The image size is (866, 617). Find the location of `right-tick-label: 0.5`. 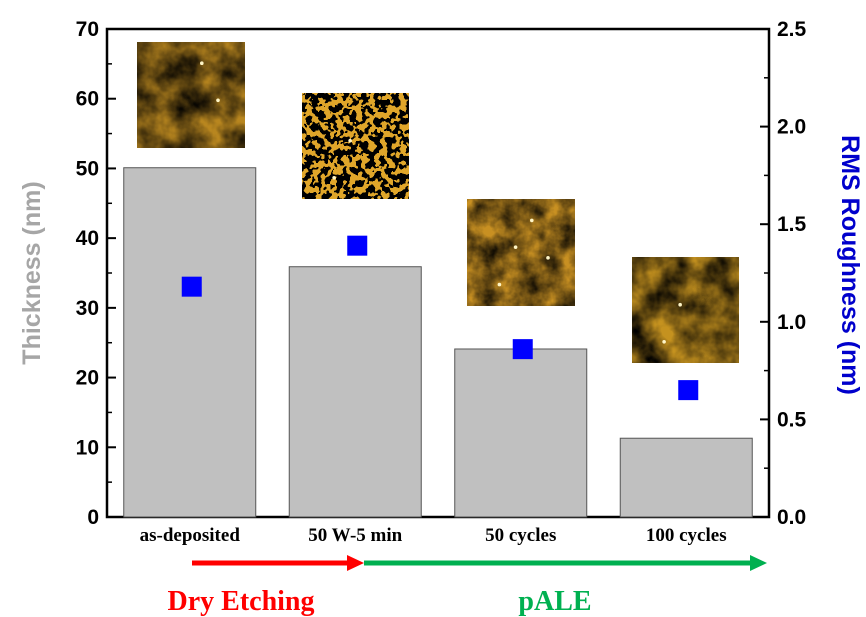

right-tick-label: 0.5 is located at coordinates (792, 419).